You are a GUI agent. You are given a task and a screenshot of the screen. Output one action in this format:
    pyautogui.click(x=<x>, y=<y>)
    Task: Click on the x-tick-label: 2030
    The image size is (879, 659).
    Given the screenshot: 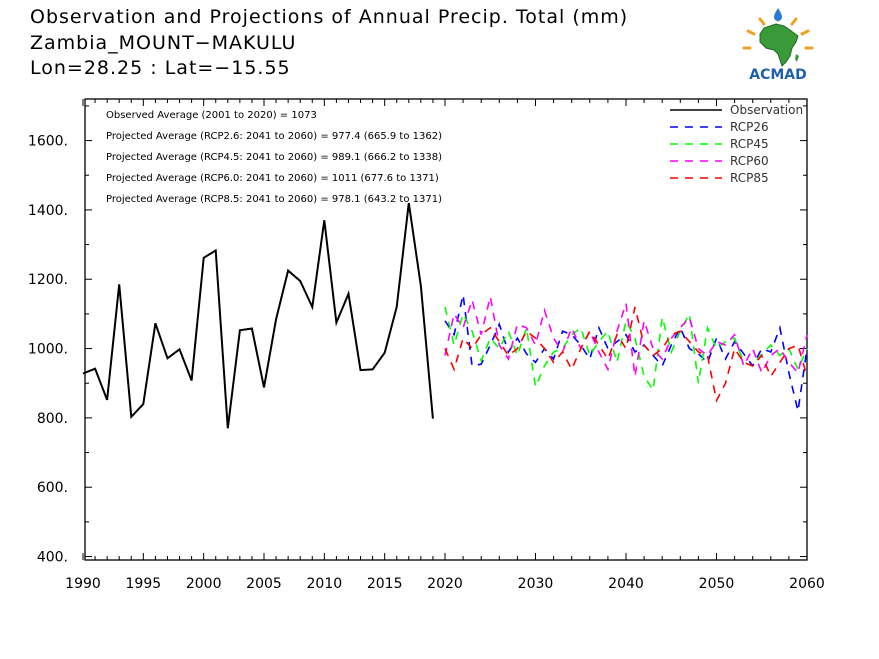 What is the action you would take?
    pyautogui.click(x=536, y=584)
    